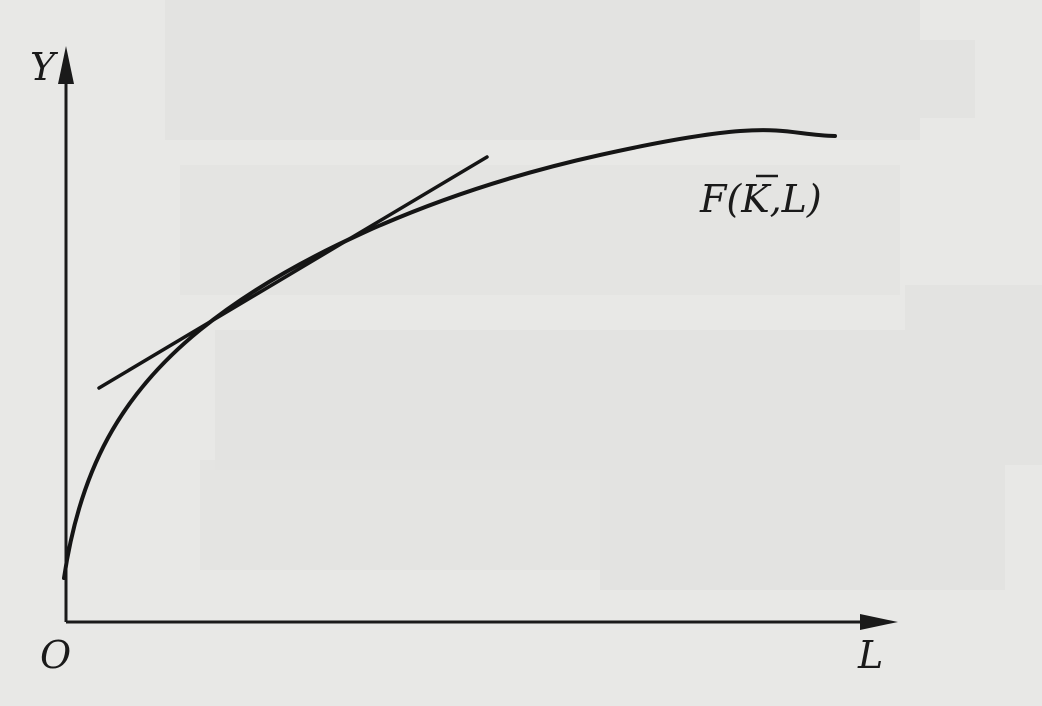 This screenshot has height=706, width=1042. Describe the element at coordinates (879, 622) in the screenshot. I see `x-axis-arrowhead` at that location.